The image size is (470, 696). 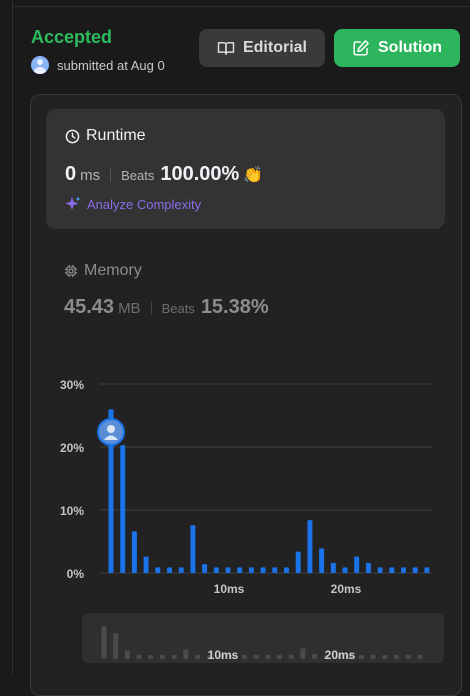 What do you see at coordinates (113, 270) in the screenshot?
I see `memory-title-label: Memory` at bounding box center [113, 270].